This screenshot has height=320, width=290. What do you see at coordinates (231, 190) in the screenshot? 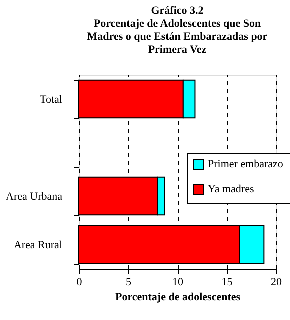
I see `legend-label: Ya madres` at bounding box center [231, 190].